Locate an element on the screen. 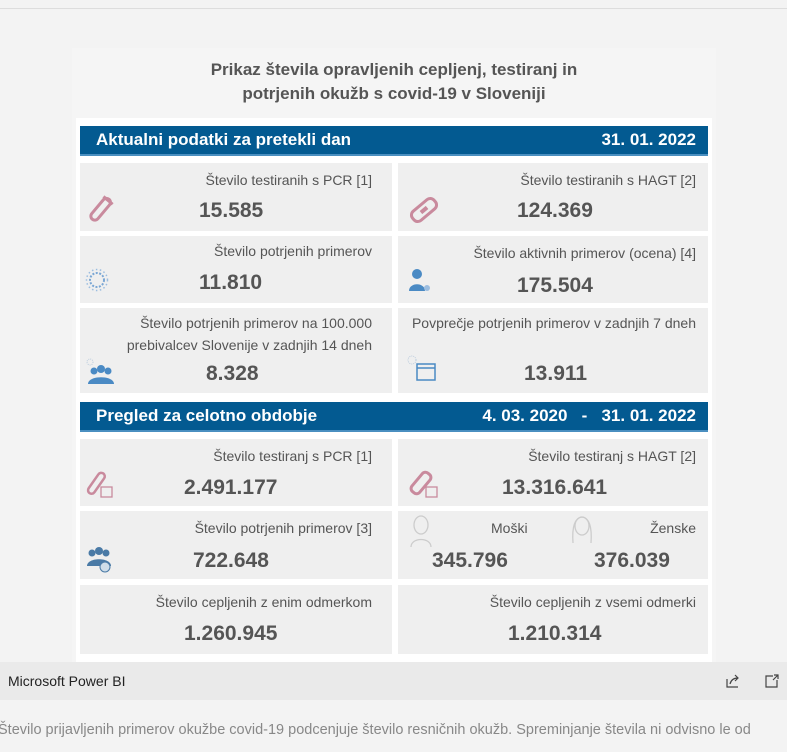 The width and height of the screenshot is (787, 752). female-value: 376.039 is located at coordinates (632, 560).